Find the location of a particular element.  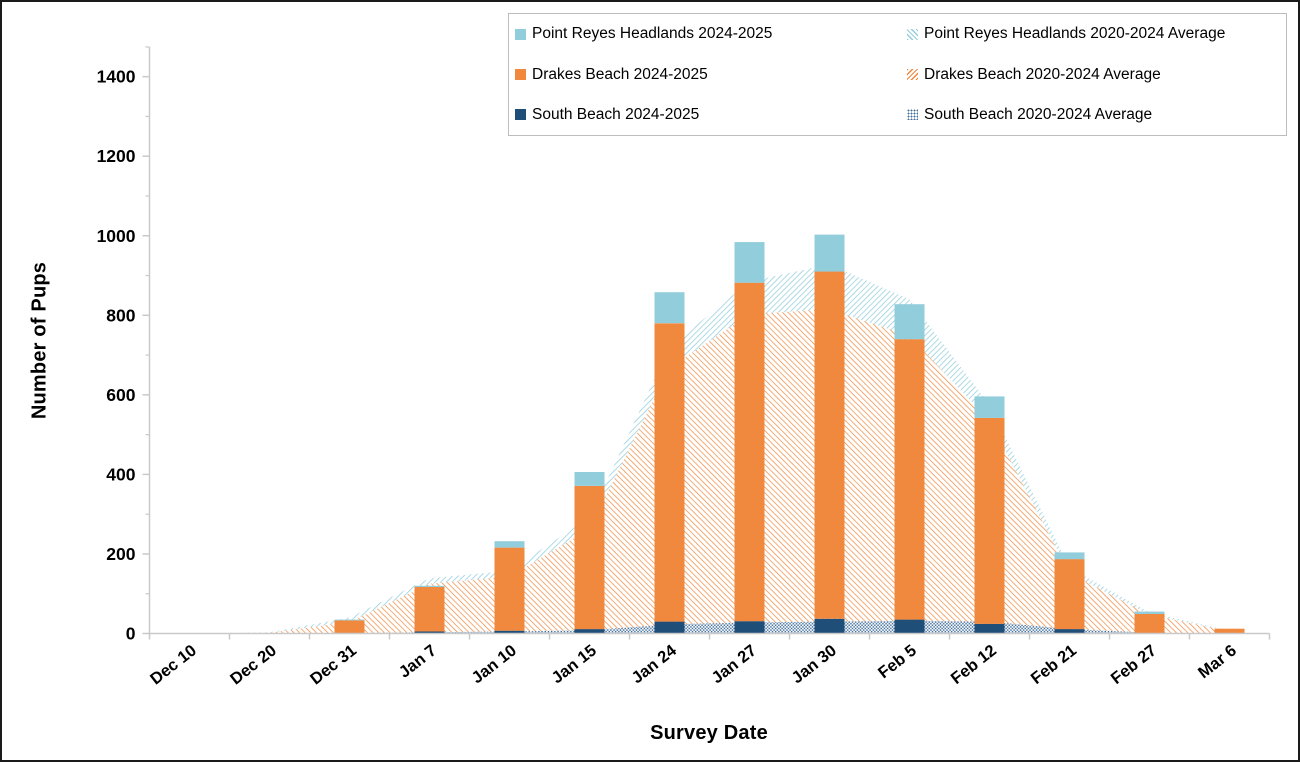

legend-label-drakes-2024-2025: Drakes Beach 2024-2025 is located at coordinates (620, 74).